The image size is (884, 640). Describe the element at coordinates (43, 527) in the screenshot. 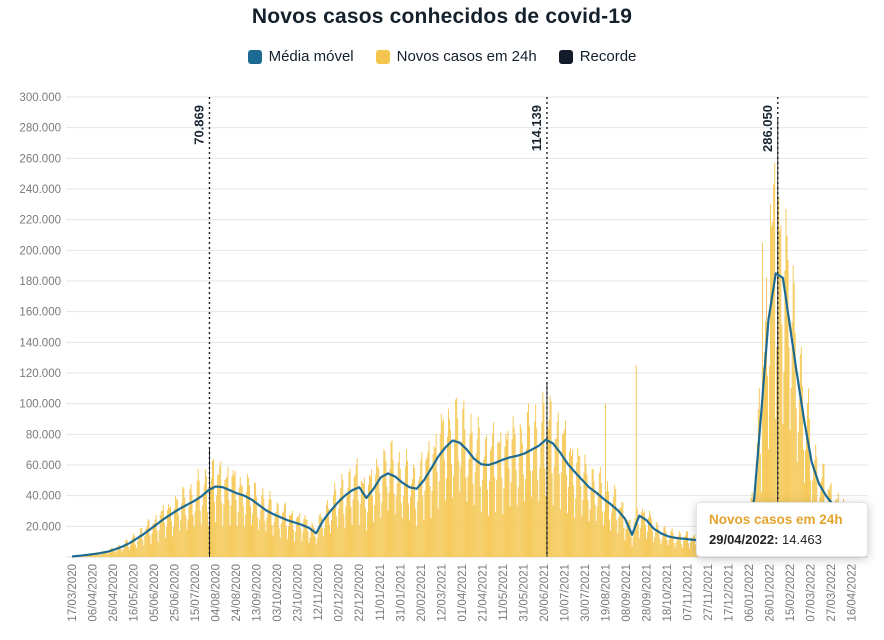

I see `y-tick-label: 20.000` at that location.